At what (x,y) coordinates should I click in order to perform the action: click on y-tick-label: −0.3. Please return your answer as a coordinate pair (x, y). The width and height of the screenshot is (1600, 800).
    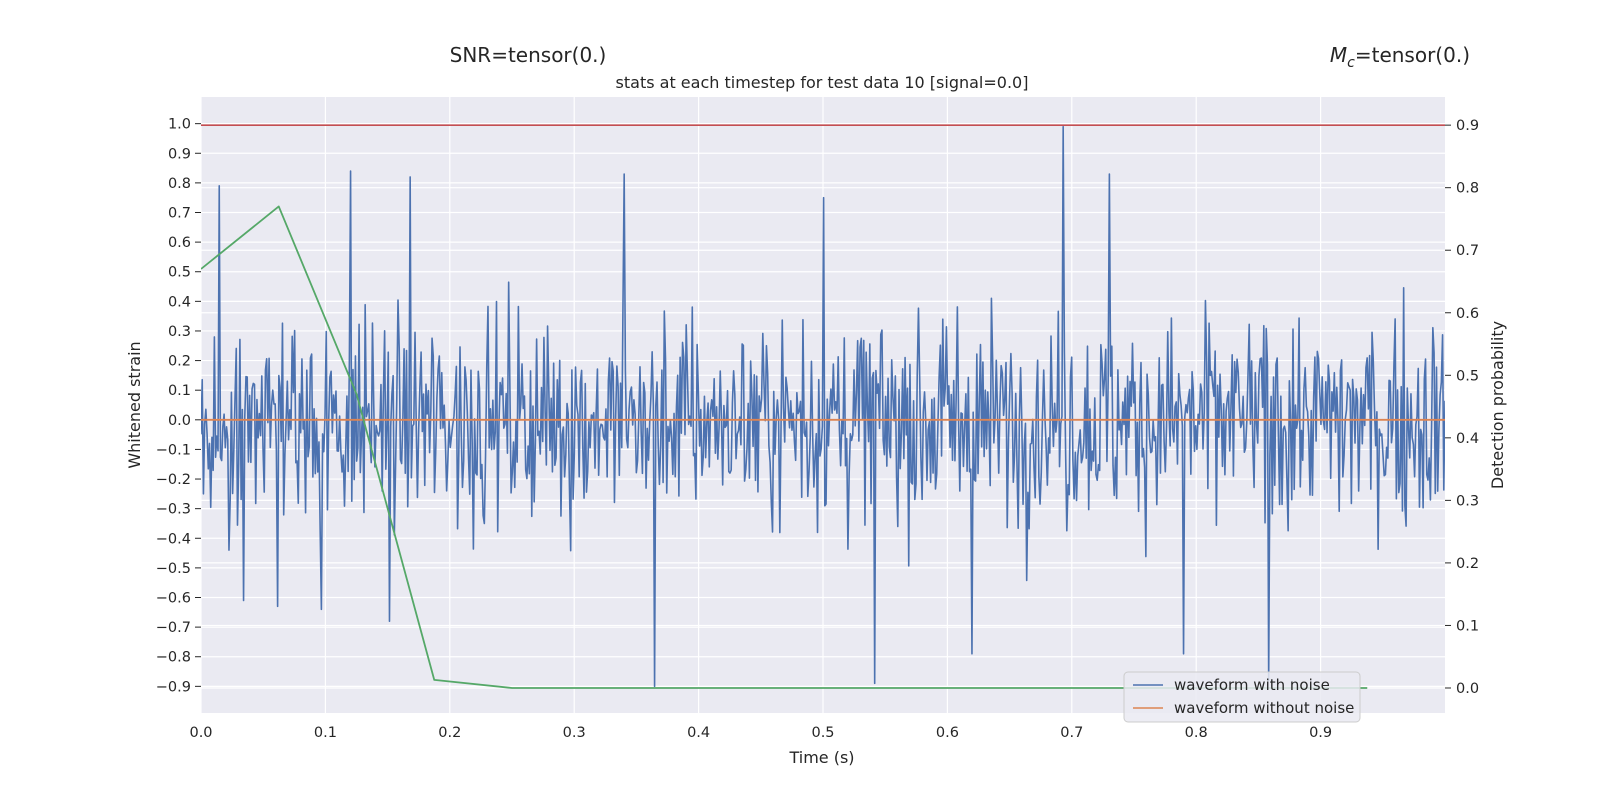
    Looking at the image, I should click on (173, 510).